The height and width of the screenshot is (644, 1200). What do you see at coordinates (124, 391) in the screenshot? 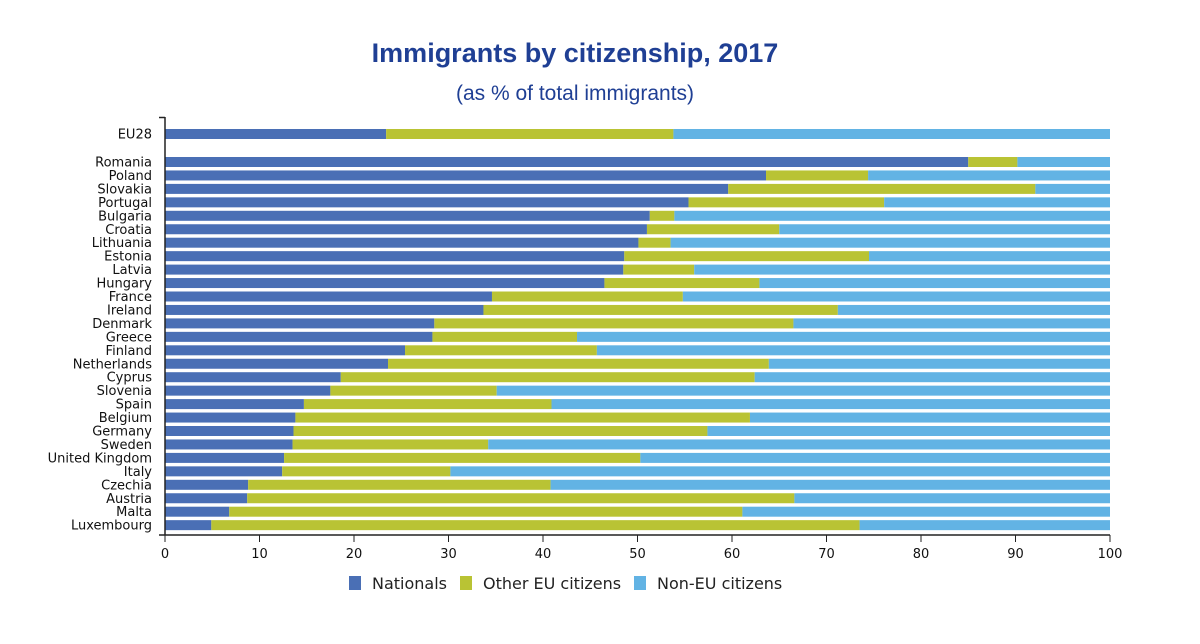
I see `category-label: Slovenia` at bounding box center [124, 391].